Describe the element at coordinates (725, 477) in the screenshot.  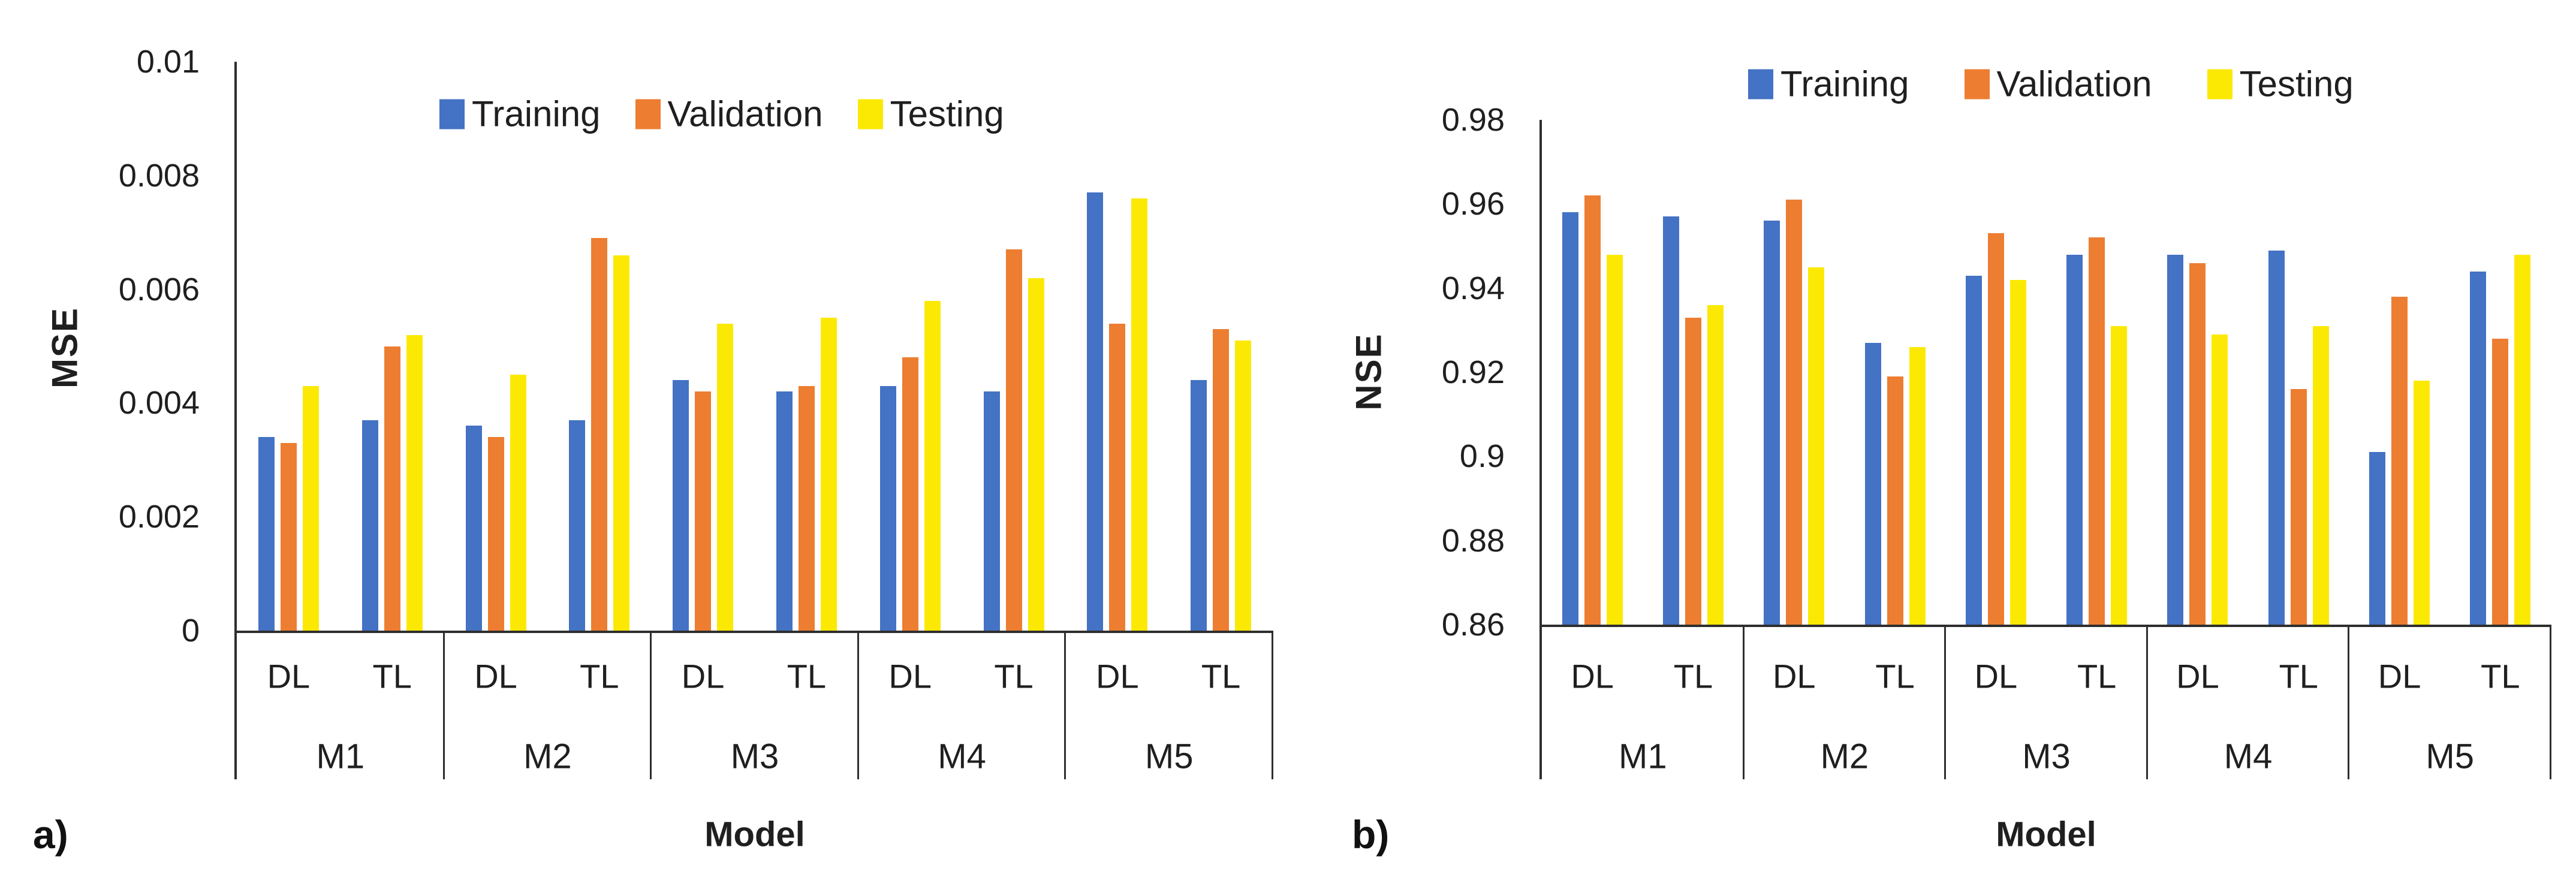
I see `bar-m3-dl-testing` at that location.